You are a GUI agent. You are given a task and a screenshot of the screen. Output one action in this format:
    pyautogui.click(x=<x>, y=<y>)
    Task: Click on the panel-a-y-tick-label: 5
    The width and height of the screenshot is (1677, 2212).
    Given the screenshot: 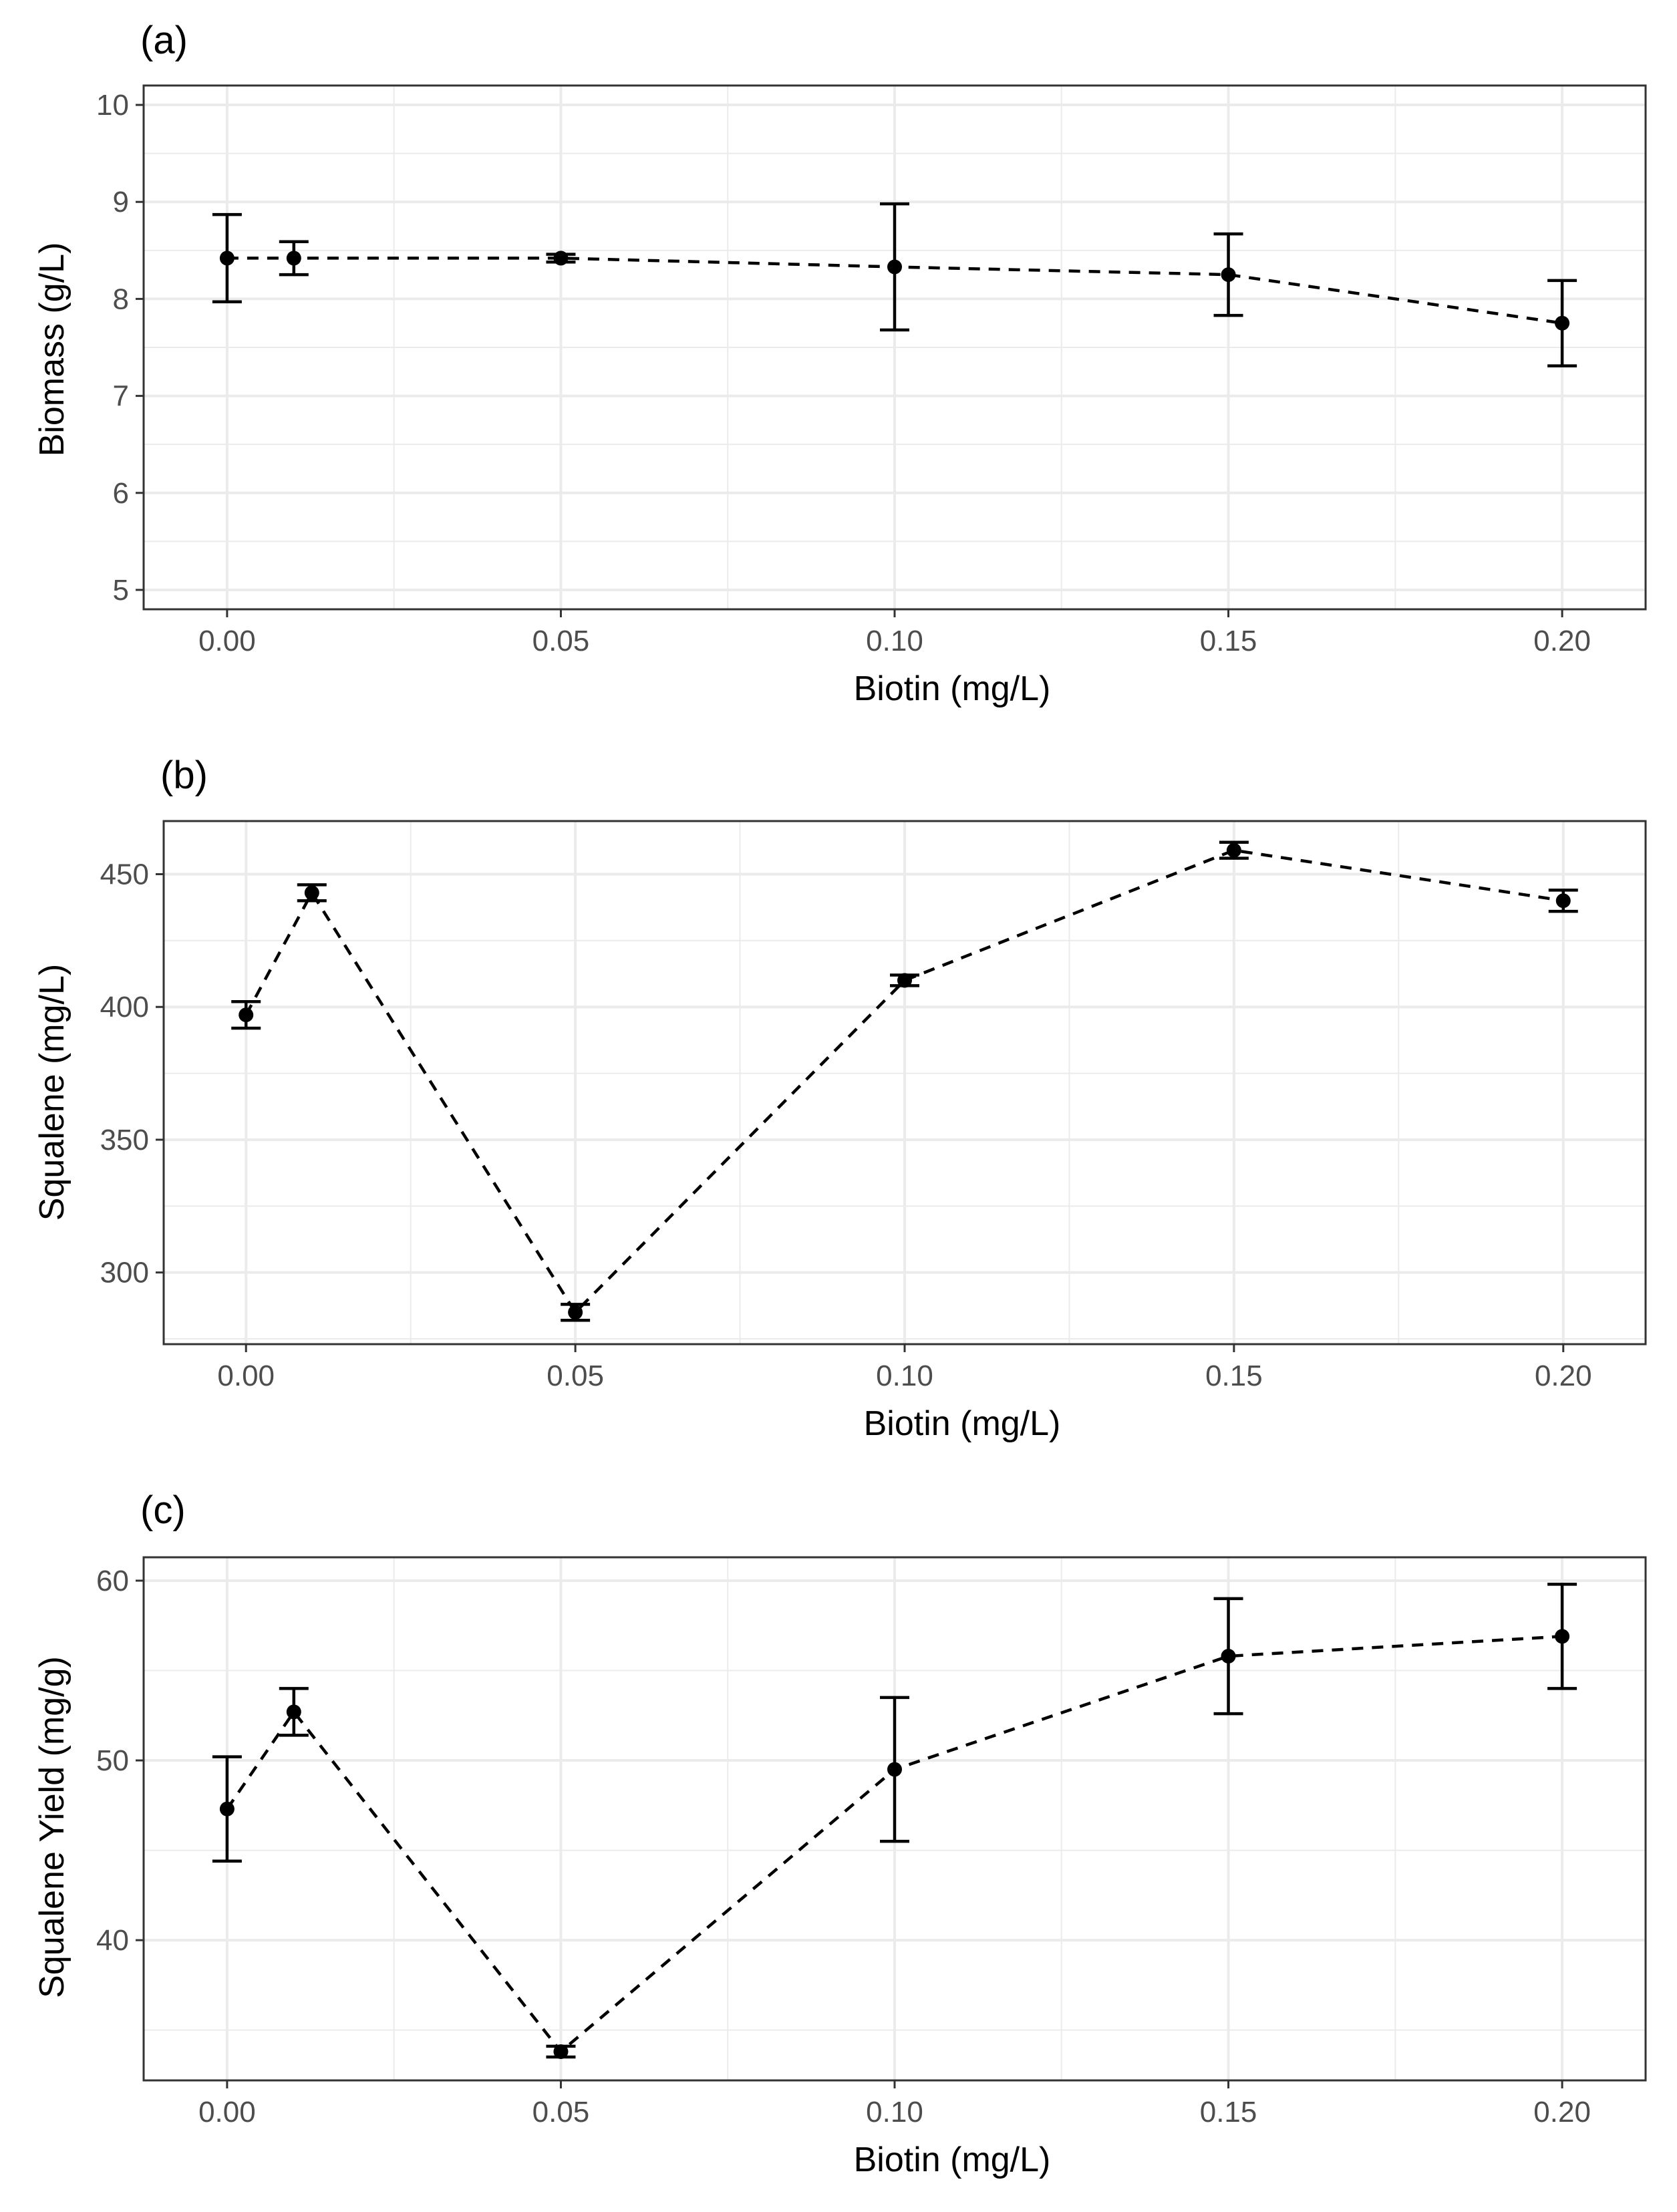 What is the action you would take?
    pyautogui.click(x=121, y=590)
    